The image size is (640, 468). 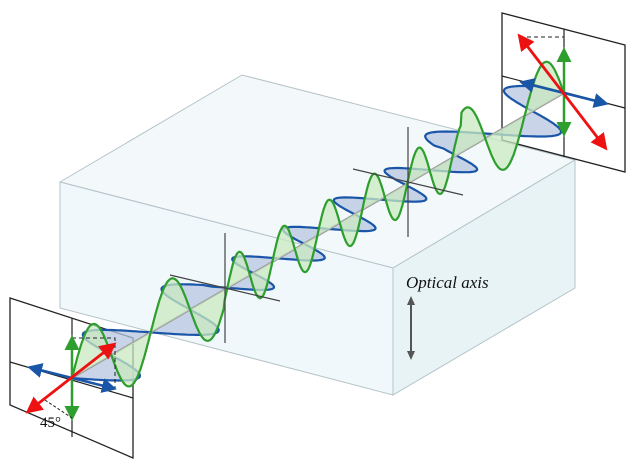 I want to click on optical-axis-indicator: Optical axis, so click(x=447, y=316).